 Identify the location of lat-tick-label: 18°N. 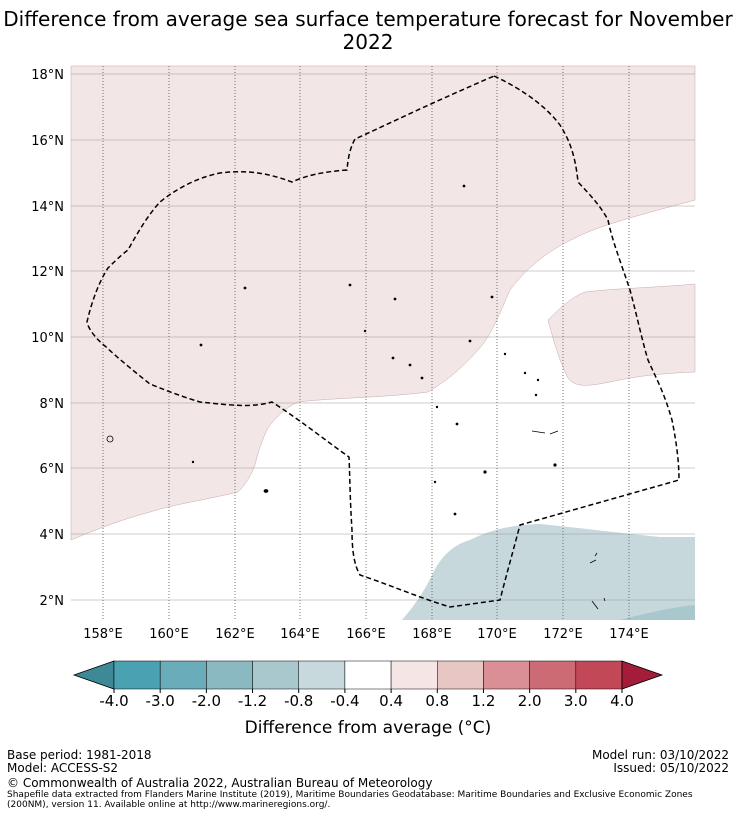
(47, 75).